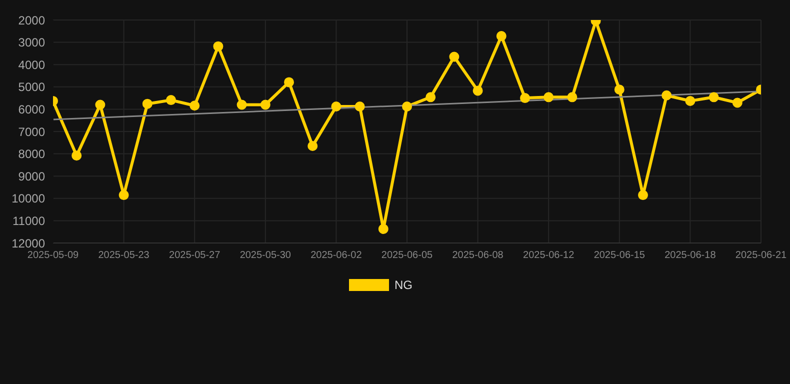  Describe the element at coordinates (336, 256) in the screenshot. I see `x-tick-label: 2025-06-02` at that location.